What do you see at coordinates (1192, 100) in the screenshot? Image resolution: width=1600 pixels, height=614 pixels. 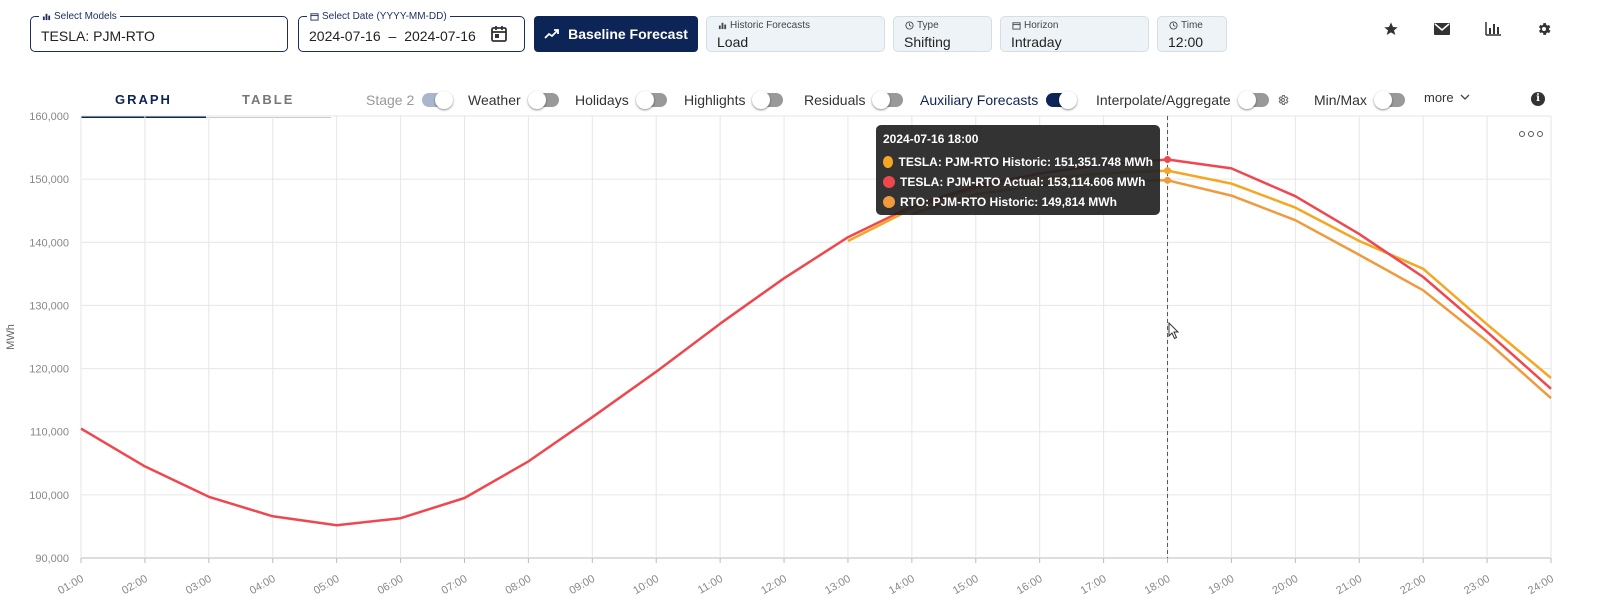 I see `toggle-interpolate-aggregate: Interpolate/Aggregate` at bounding box center [1192, 100].